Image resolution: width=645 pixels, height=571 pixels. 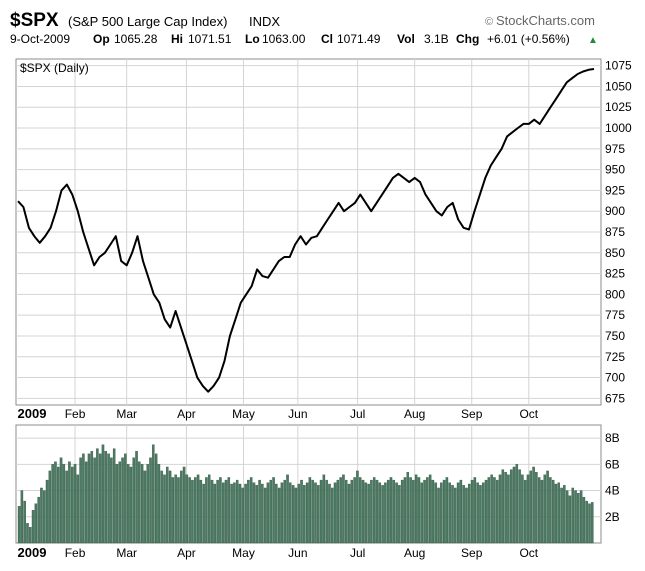 What do you see at coordinates (357, 553) in the screenshot?
I see `volume-x-tick: Jul` at bounding box center [357, 553].